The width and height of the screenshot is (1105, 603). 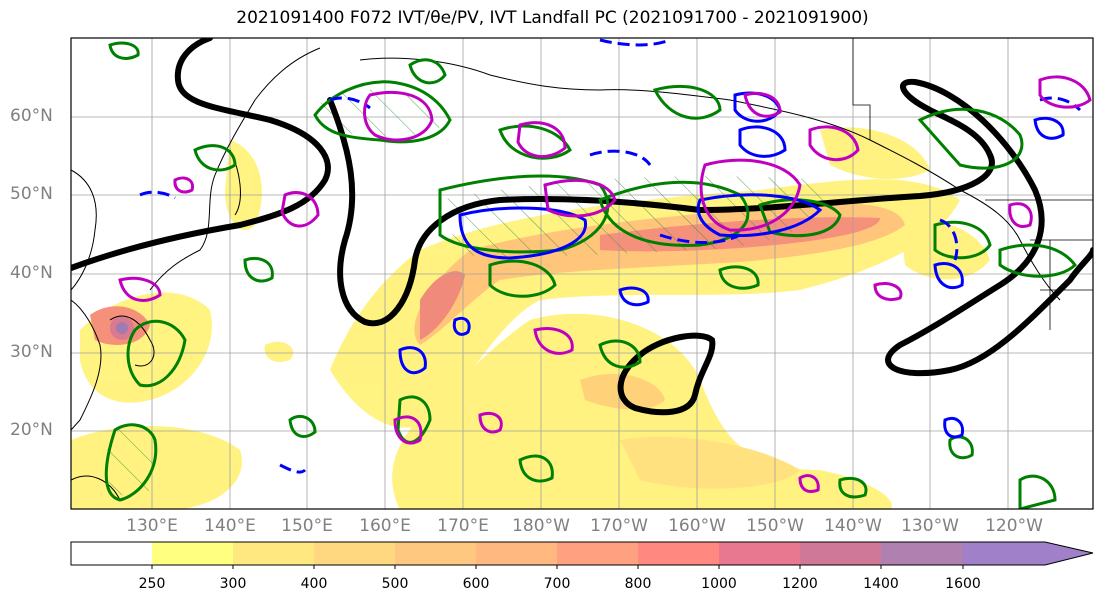 I want to click on colorbar-label-700: 700, so click(x=557, y=584).